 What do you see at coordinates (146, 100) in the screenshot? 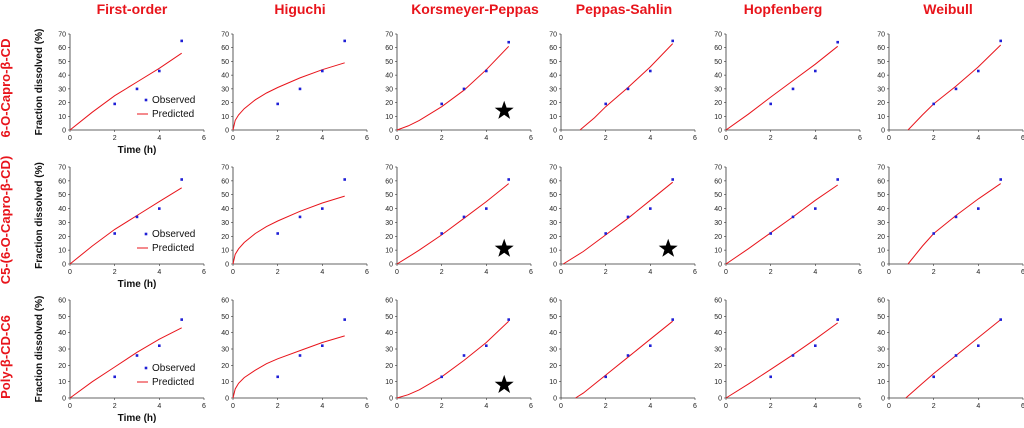
I see `legend-observed-marker` at bounding box center [146, 100].